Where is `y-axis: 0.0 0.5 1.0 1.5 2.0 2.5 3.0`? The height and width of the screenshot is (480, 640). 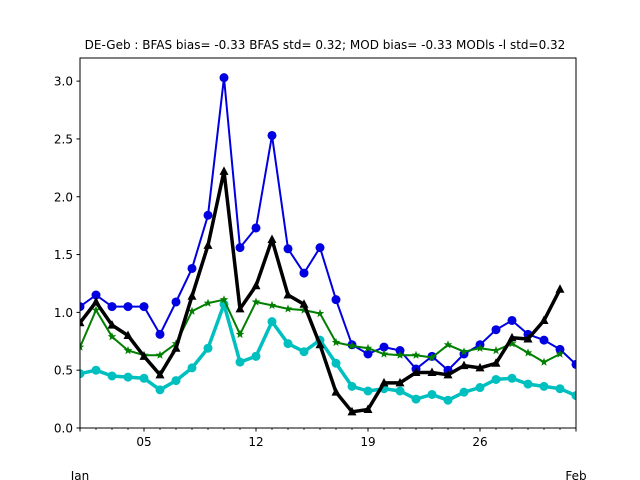
y-axis: 0.0 0.5 1.0 1.5 2.0 2.5 3.0 is located at coordinates (67, 255).